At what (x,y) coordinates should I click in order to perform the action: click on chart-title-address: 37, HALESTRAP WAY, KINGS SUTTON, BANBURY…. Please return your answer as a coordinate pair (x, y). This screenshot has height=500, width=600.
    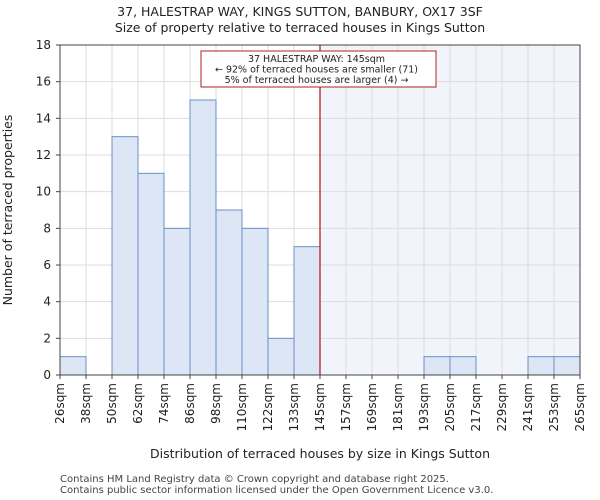
    Looking at the image, I should click on (300, 11).